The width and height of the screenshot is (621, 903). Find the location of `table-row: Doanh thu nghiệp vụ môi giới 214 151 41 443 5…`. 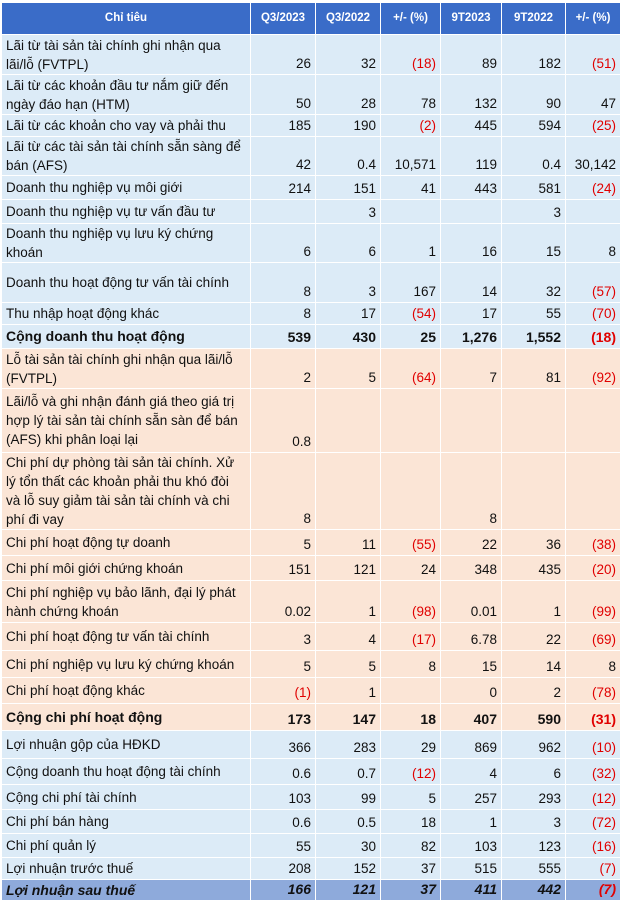

table-row: Doanh thu nghiệp vụ môi giới 214 151 41 443 5… is located at coordinates (311, 187).